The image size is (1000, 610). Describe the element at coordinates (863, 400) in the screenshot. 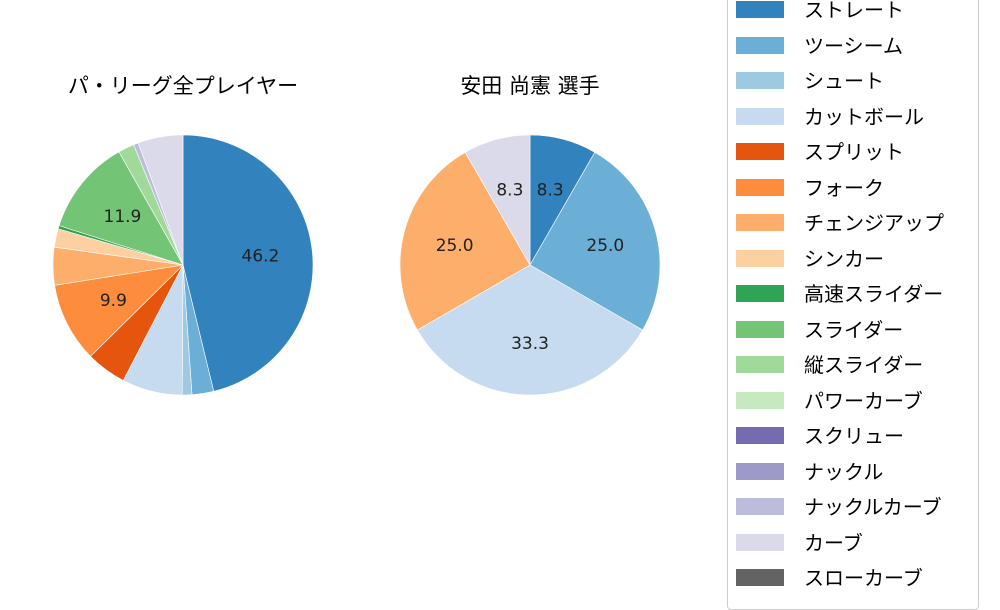

I see `legend-label: パワーカーブ` at that location.